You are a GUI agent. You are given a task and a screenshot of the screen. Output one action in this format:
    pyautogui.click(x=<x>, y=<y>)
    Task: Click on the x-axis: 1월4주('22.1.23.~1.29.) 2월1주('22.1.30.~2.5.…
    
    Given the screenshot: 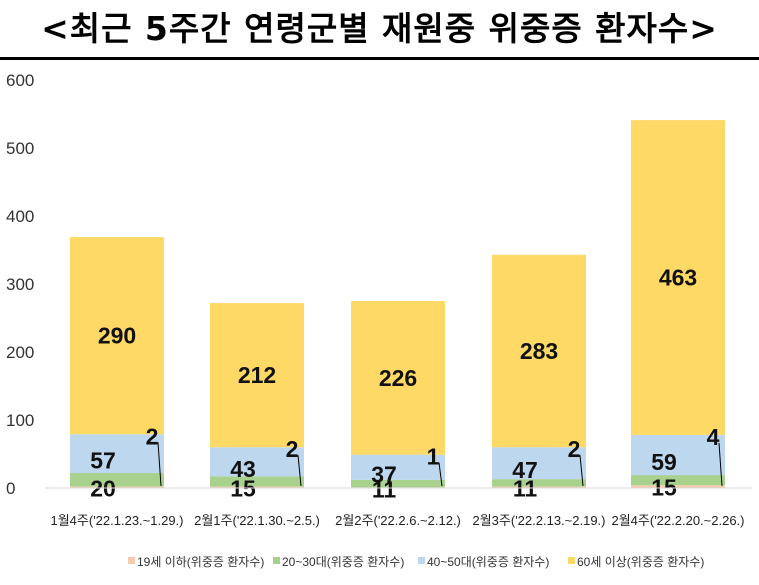 What is the action you would take?
    pyautogui.click(x=398, y=507)
    